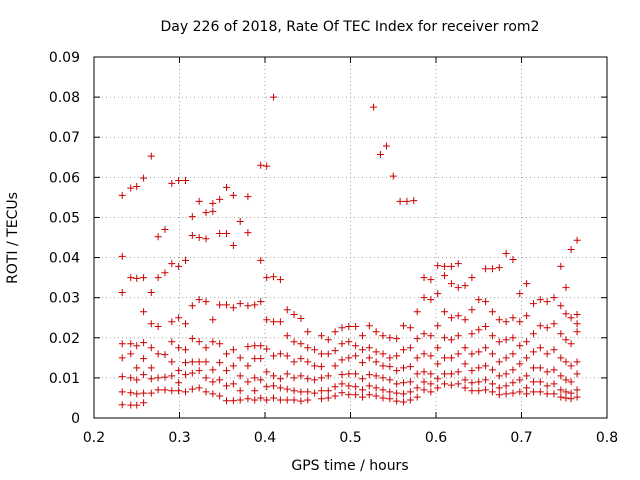 The width and height of the screenshot is (640, 480). Describe the element at coordinates (350, 438) in the screenshot. I see `x-tick-labels: 0.2 0.3 0.4 0.5 0.6 0.7 0.8` at that location.